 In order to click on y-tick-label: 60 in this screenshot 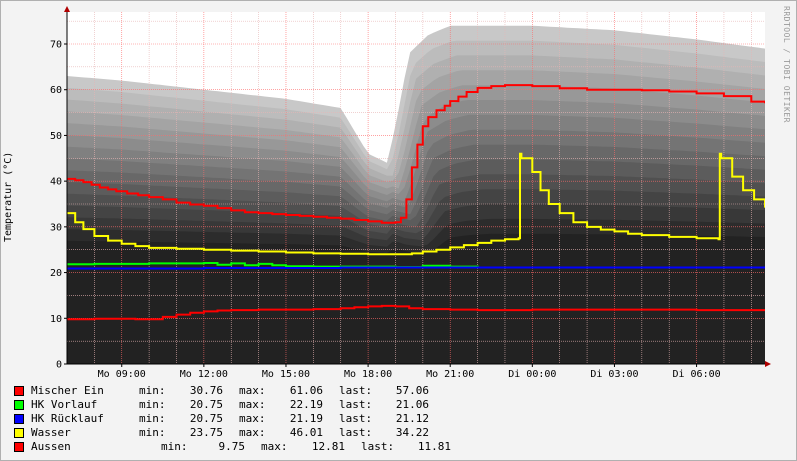, I will do `click(56, 90)`.